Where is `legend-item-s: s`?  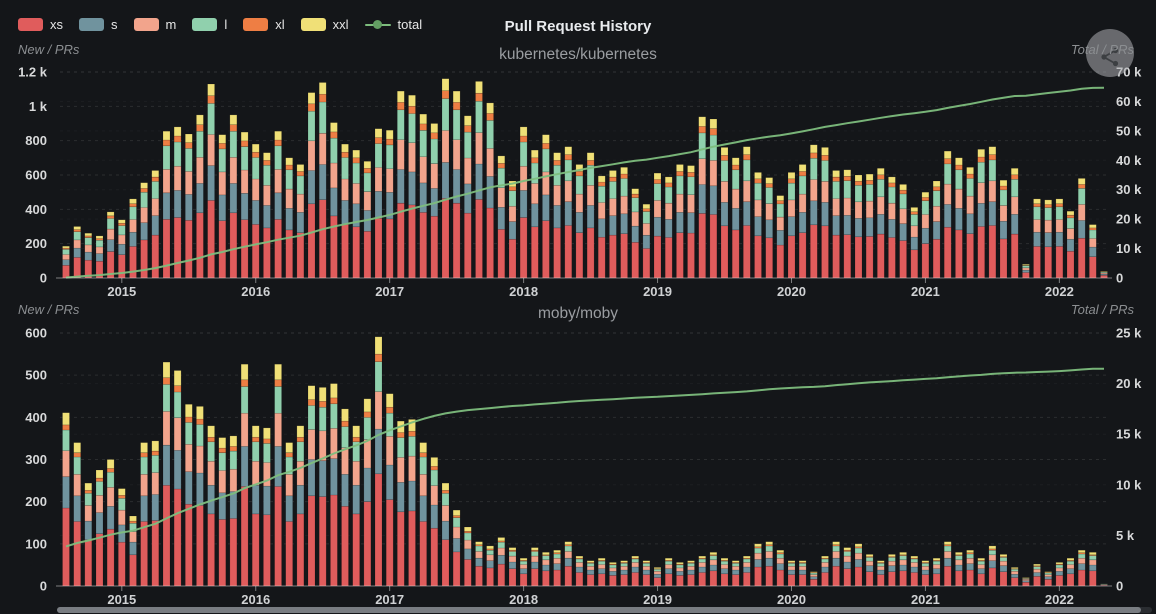
legend-item-s: s is located at coordinates (98, 24).